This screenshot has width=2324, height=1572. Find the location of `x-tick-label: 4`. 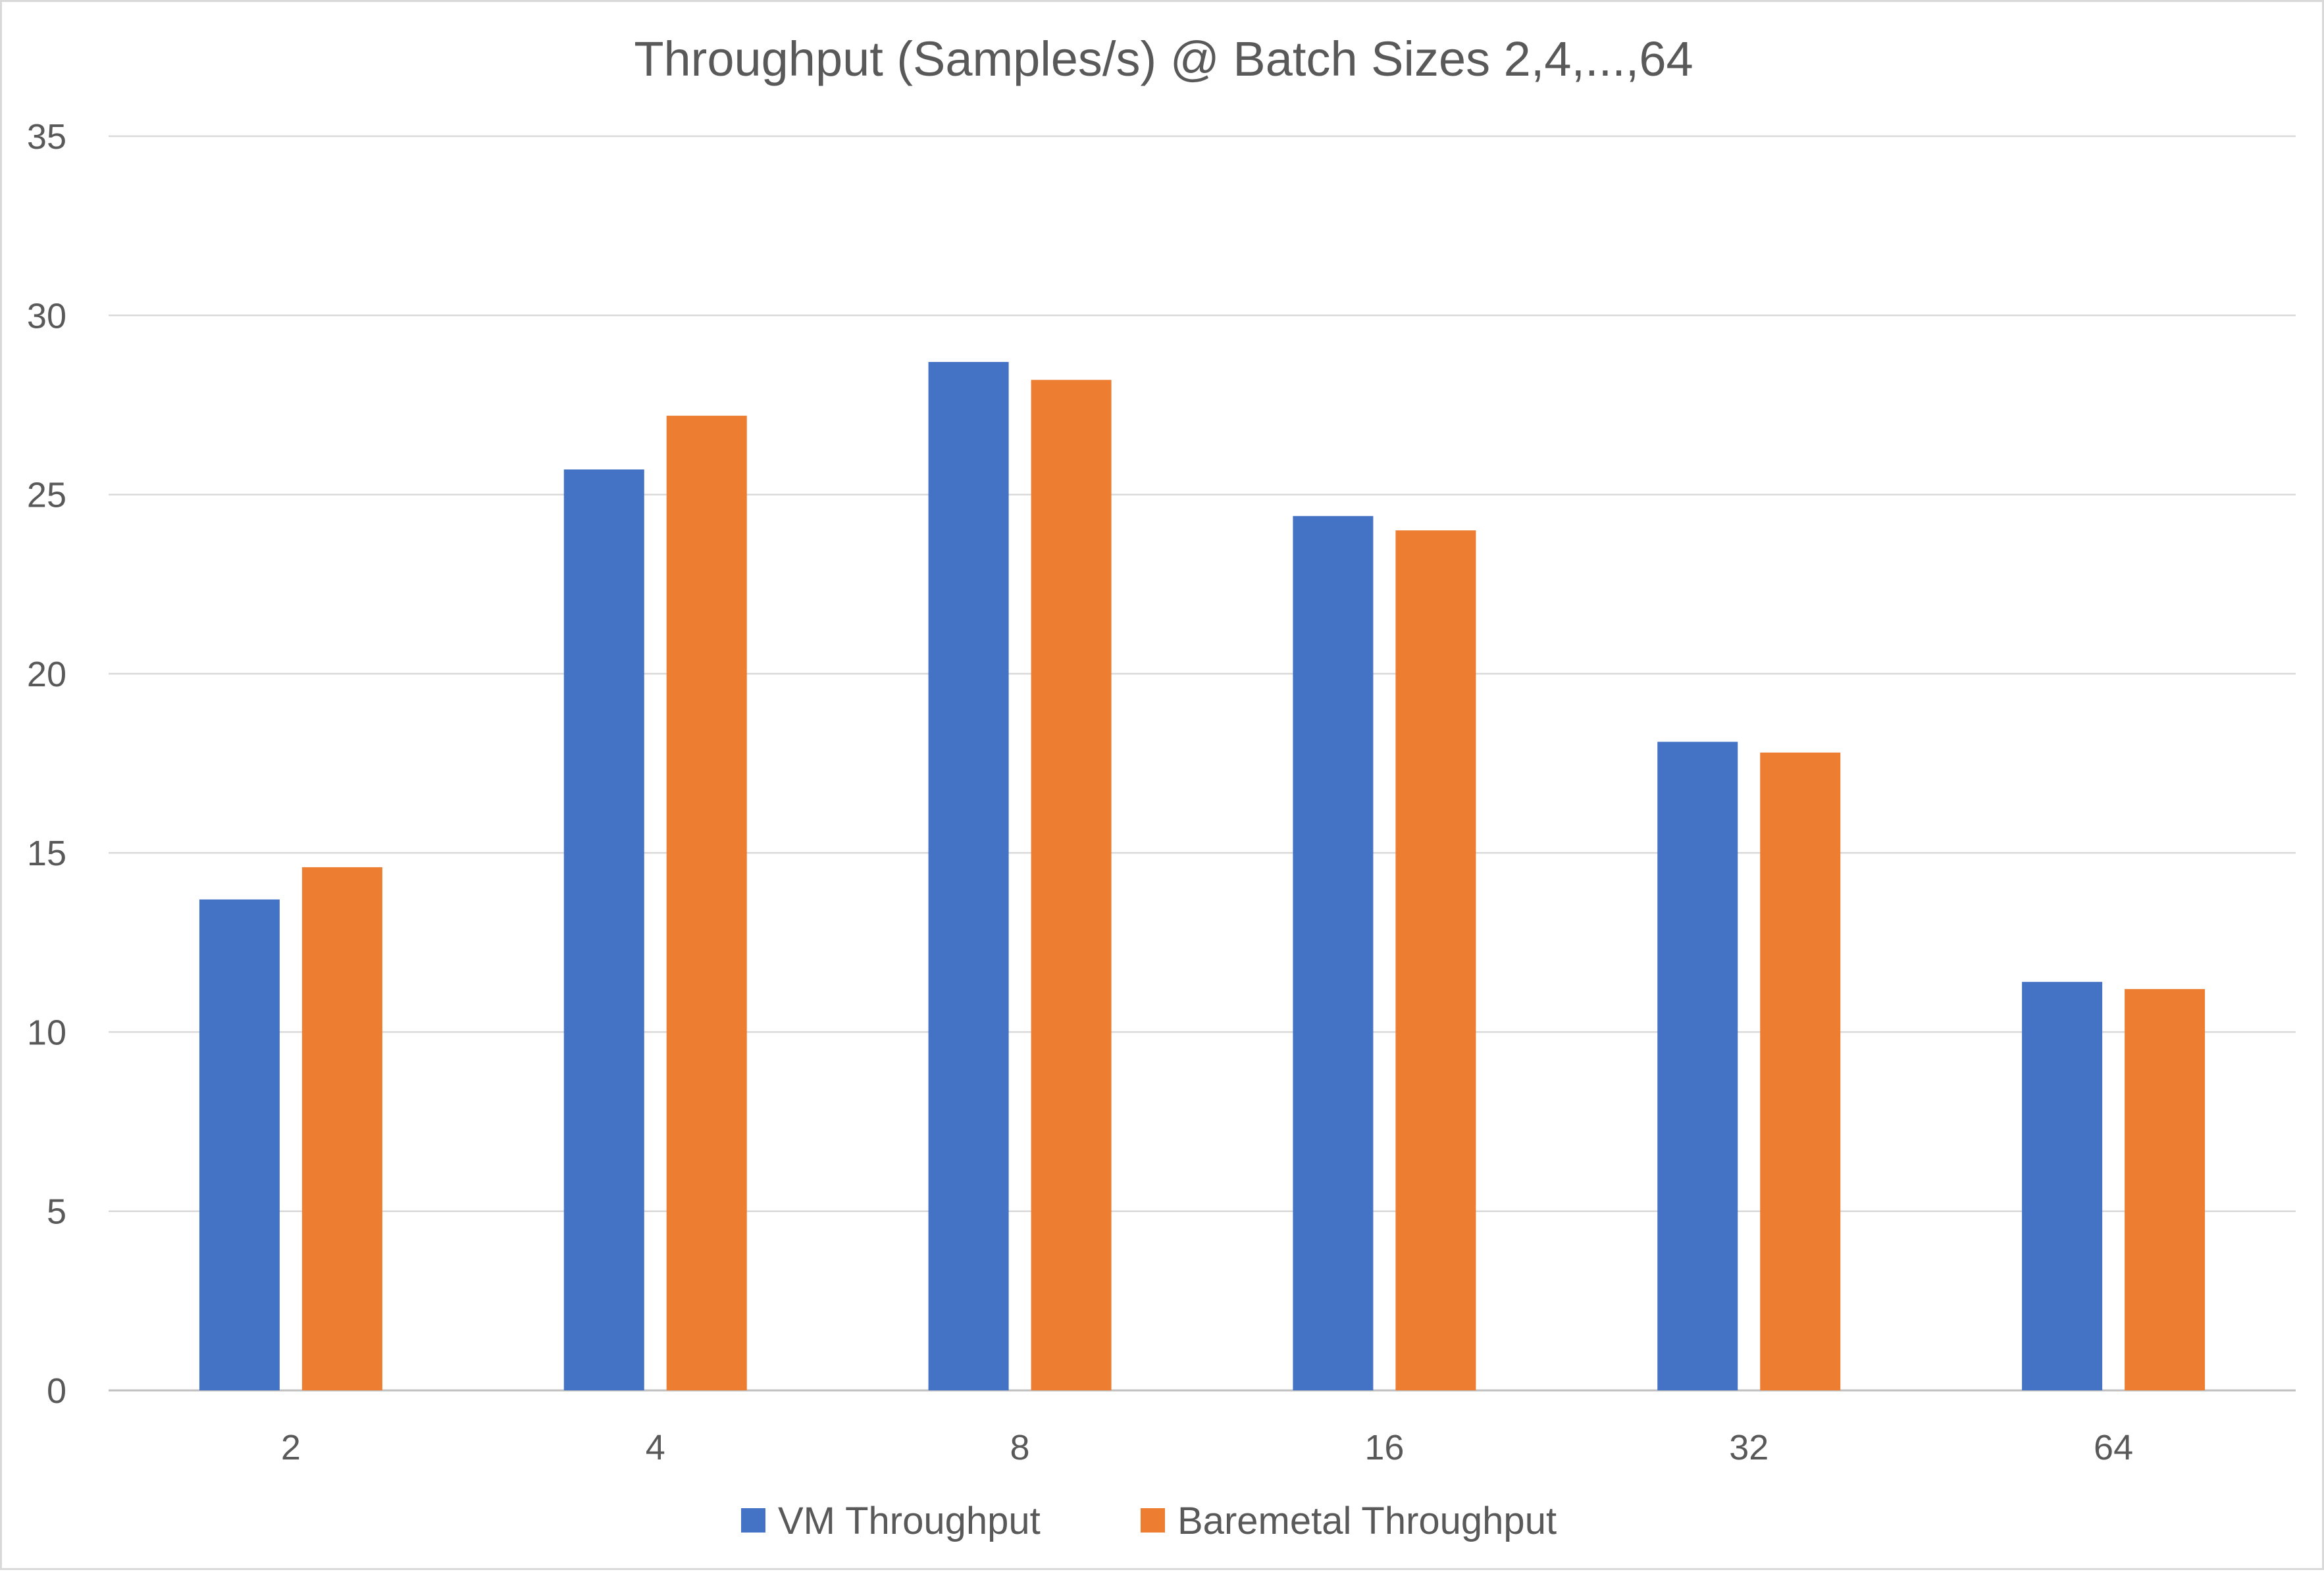

x-tick-label: 4 is located at coordinates (655, 1447).